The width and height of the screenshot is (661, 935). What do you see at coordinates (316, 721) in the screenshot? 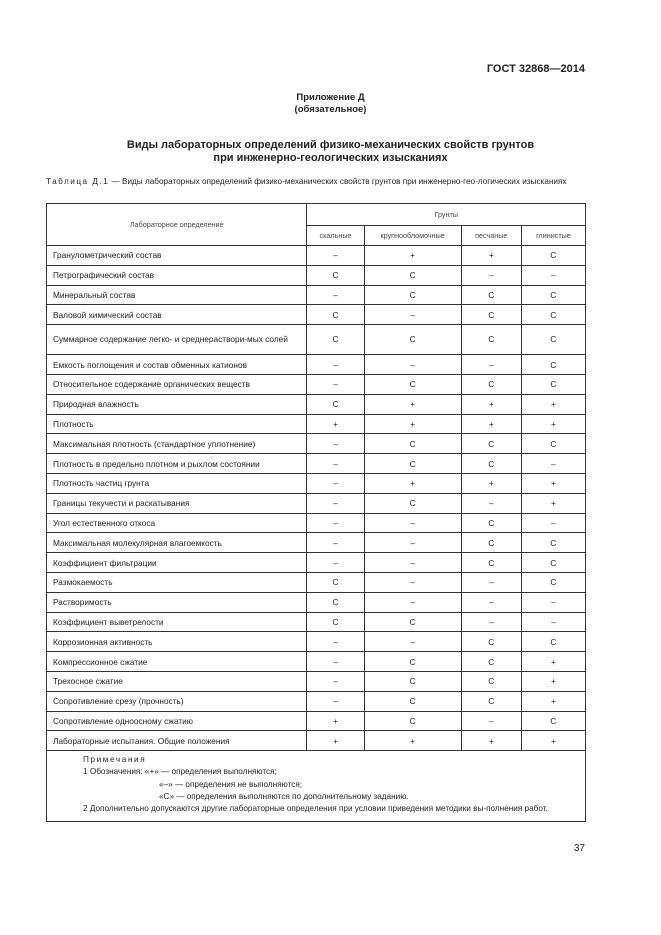
I see `table-row: Сопротивление одноосному сжатию + С – С` at bounding box center [316, 721].